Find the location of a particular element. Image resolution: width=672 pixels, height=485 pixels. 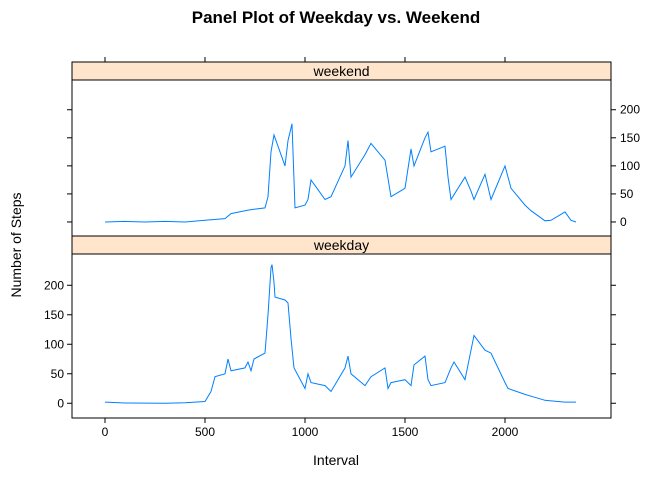

strip-label: weekend is located at coordinates (340, 71).